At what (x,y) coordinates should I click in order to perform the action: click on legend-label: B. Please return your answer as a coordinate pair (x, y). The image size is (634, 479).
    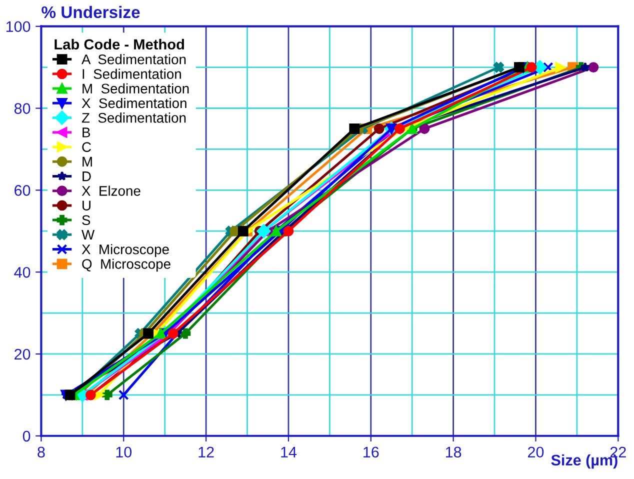
    Looking at the image, I should click on (86, 133).